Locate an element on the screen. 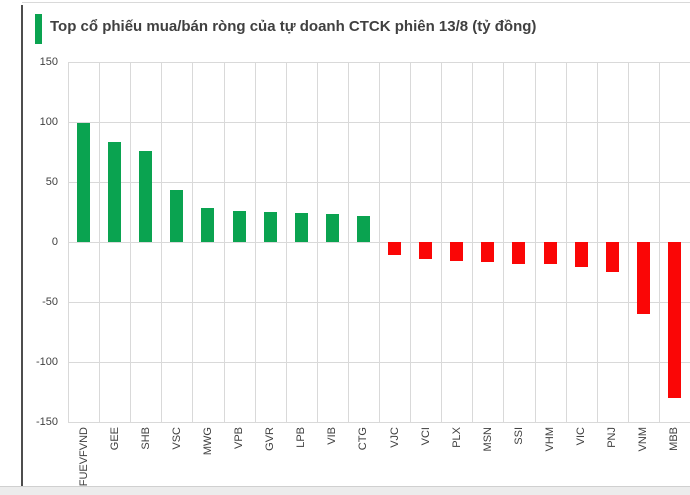 Image resolution: width=690 pixels, height=495 pixels. x-axis-tick-label: MSN is located at coordinates (487, 439).